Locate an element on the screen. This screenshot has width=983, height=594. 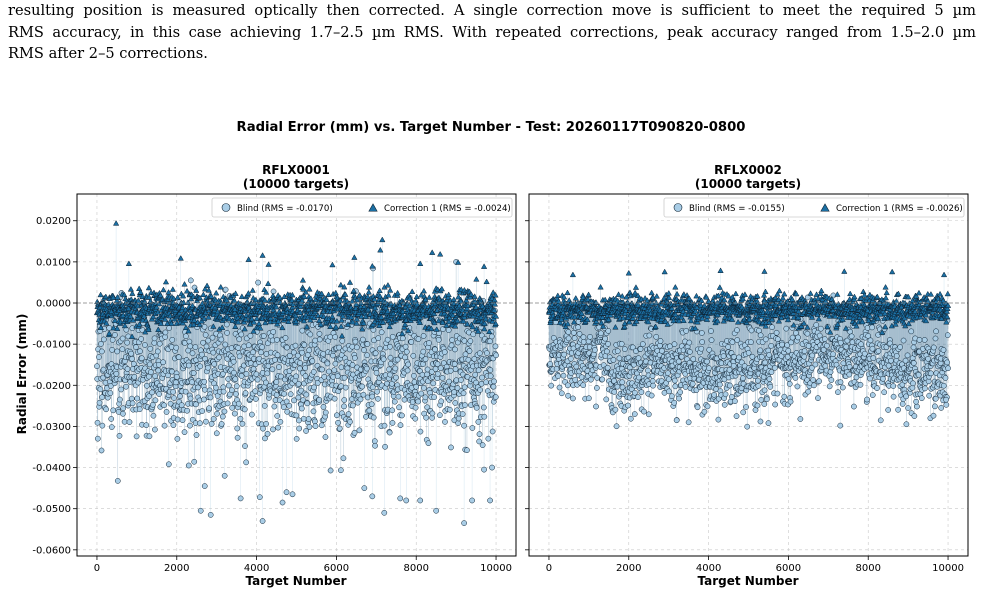
x-axis-label: Target Number is located at coordinates (747, 581).